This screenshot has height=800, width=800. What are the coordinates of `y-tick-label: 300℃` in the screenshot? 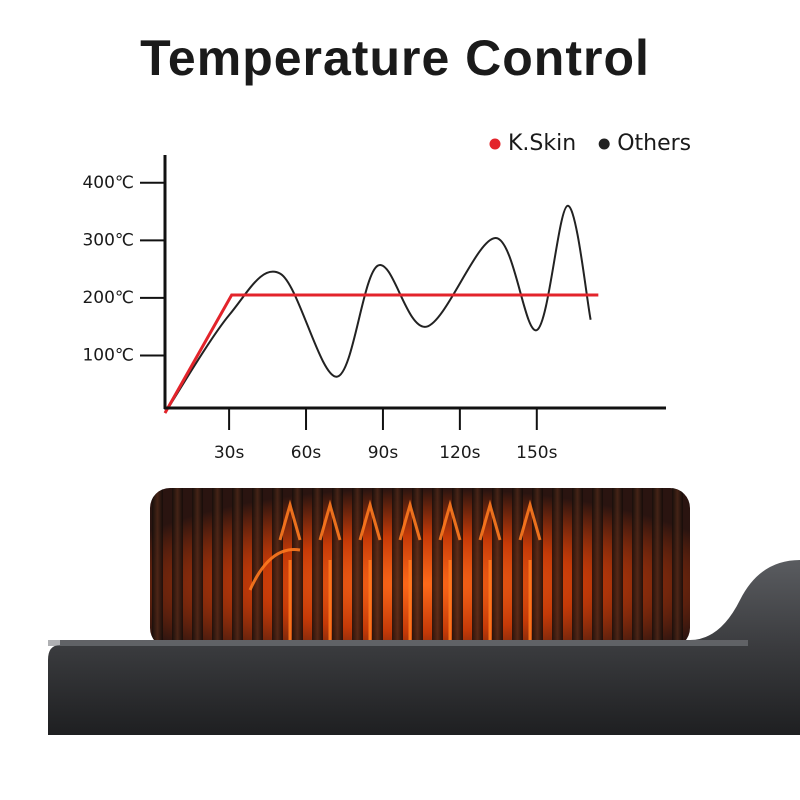 It's located at (108, 240).